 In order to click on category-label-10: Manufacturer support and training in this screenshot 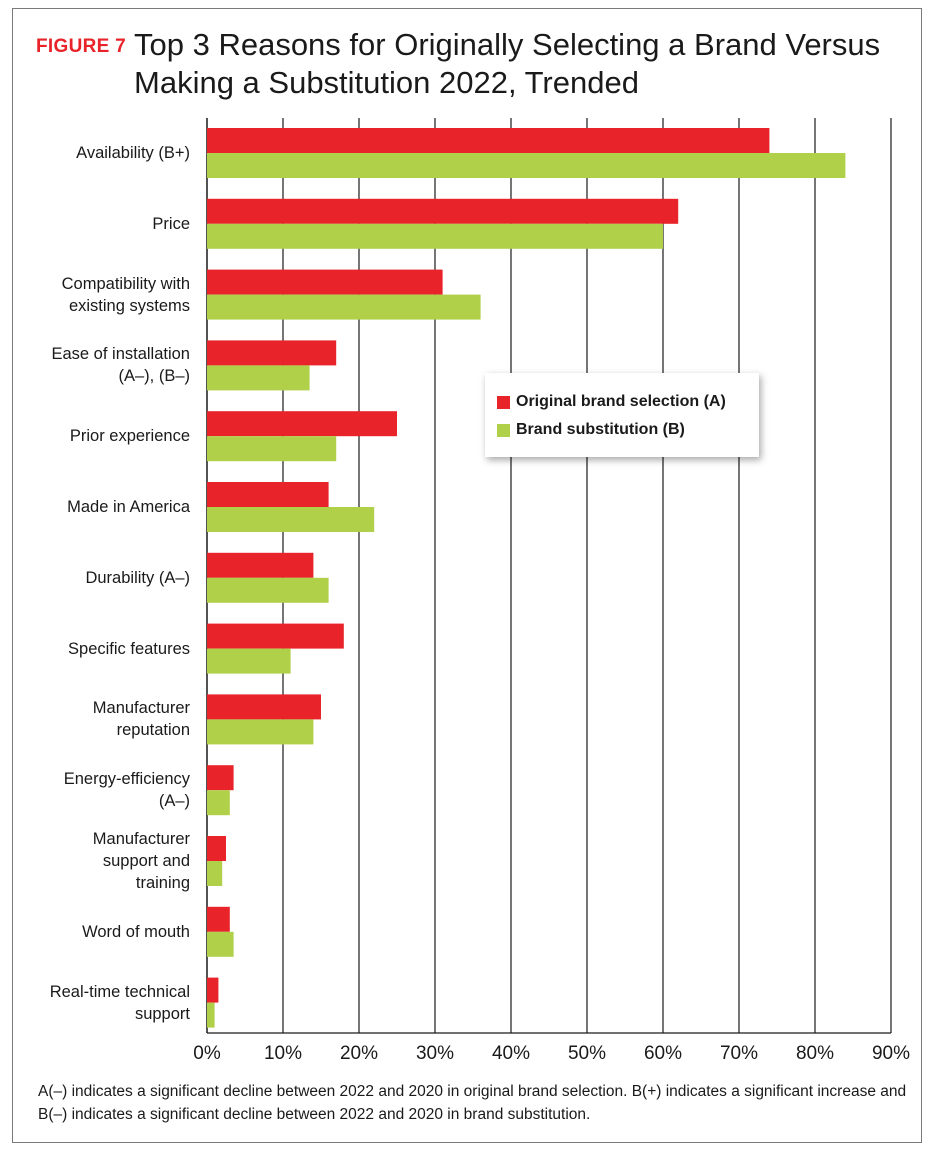, I will do `click(141, 861)`.